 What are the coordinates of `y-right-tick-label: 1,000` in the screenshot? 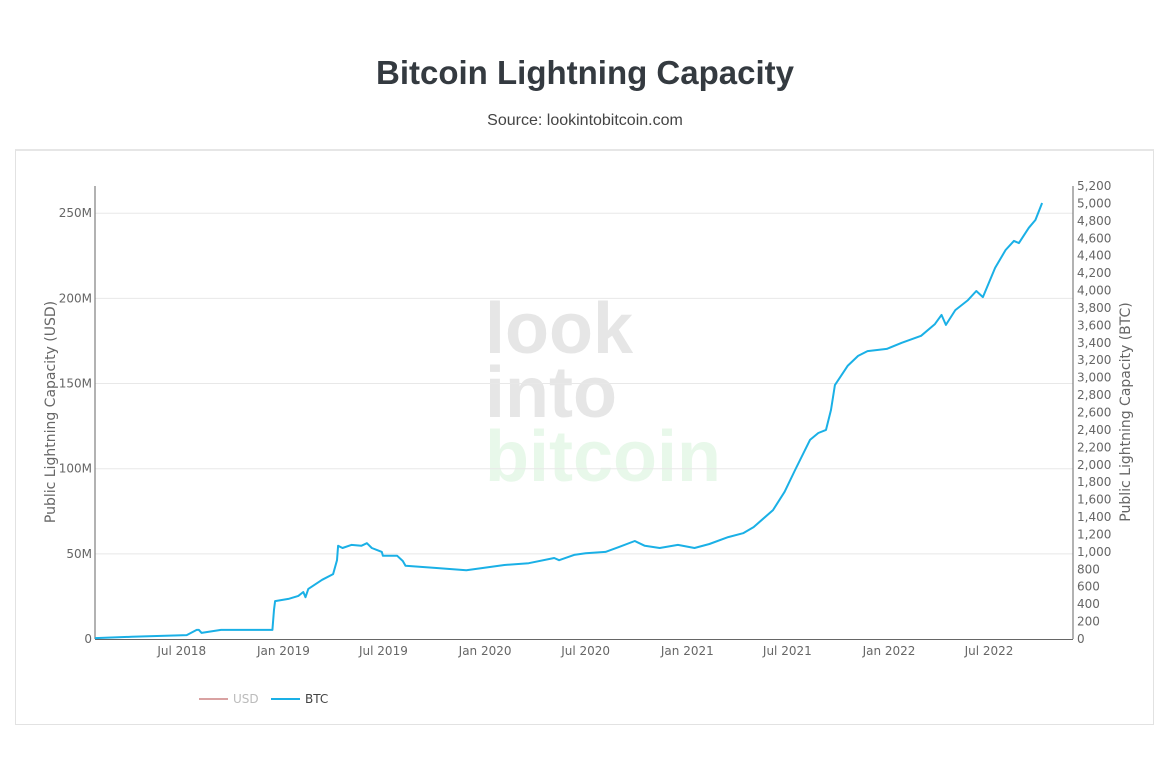 It's located at (1094, 552).